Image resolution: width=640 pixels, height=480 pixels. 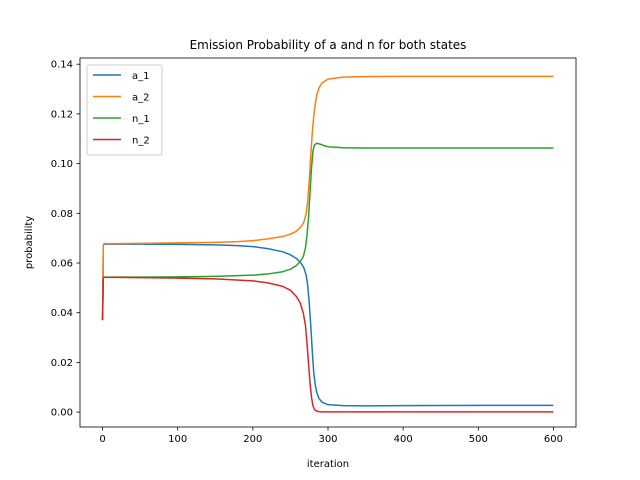 What do you see at coordinates (62, 164) in the screenshot?
I see `y-tick-label: 0.10` at bounding box center [62, 164].